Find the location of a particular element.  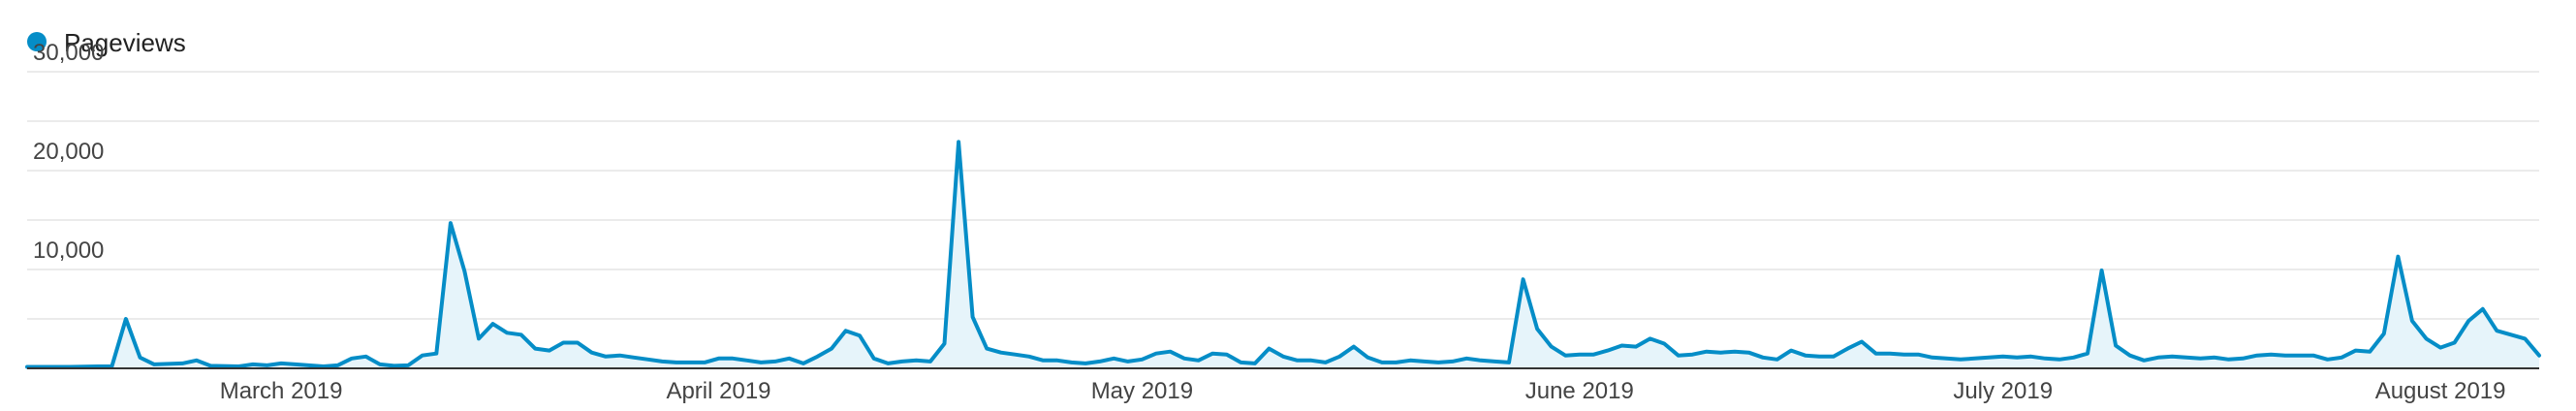

circle-marker-icon is located at coordinates (37, 41).